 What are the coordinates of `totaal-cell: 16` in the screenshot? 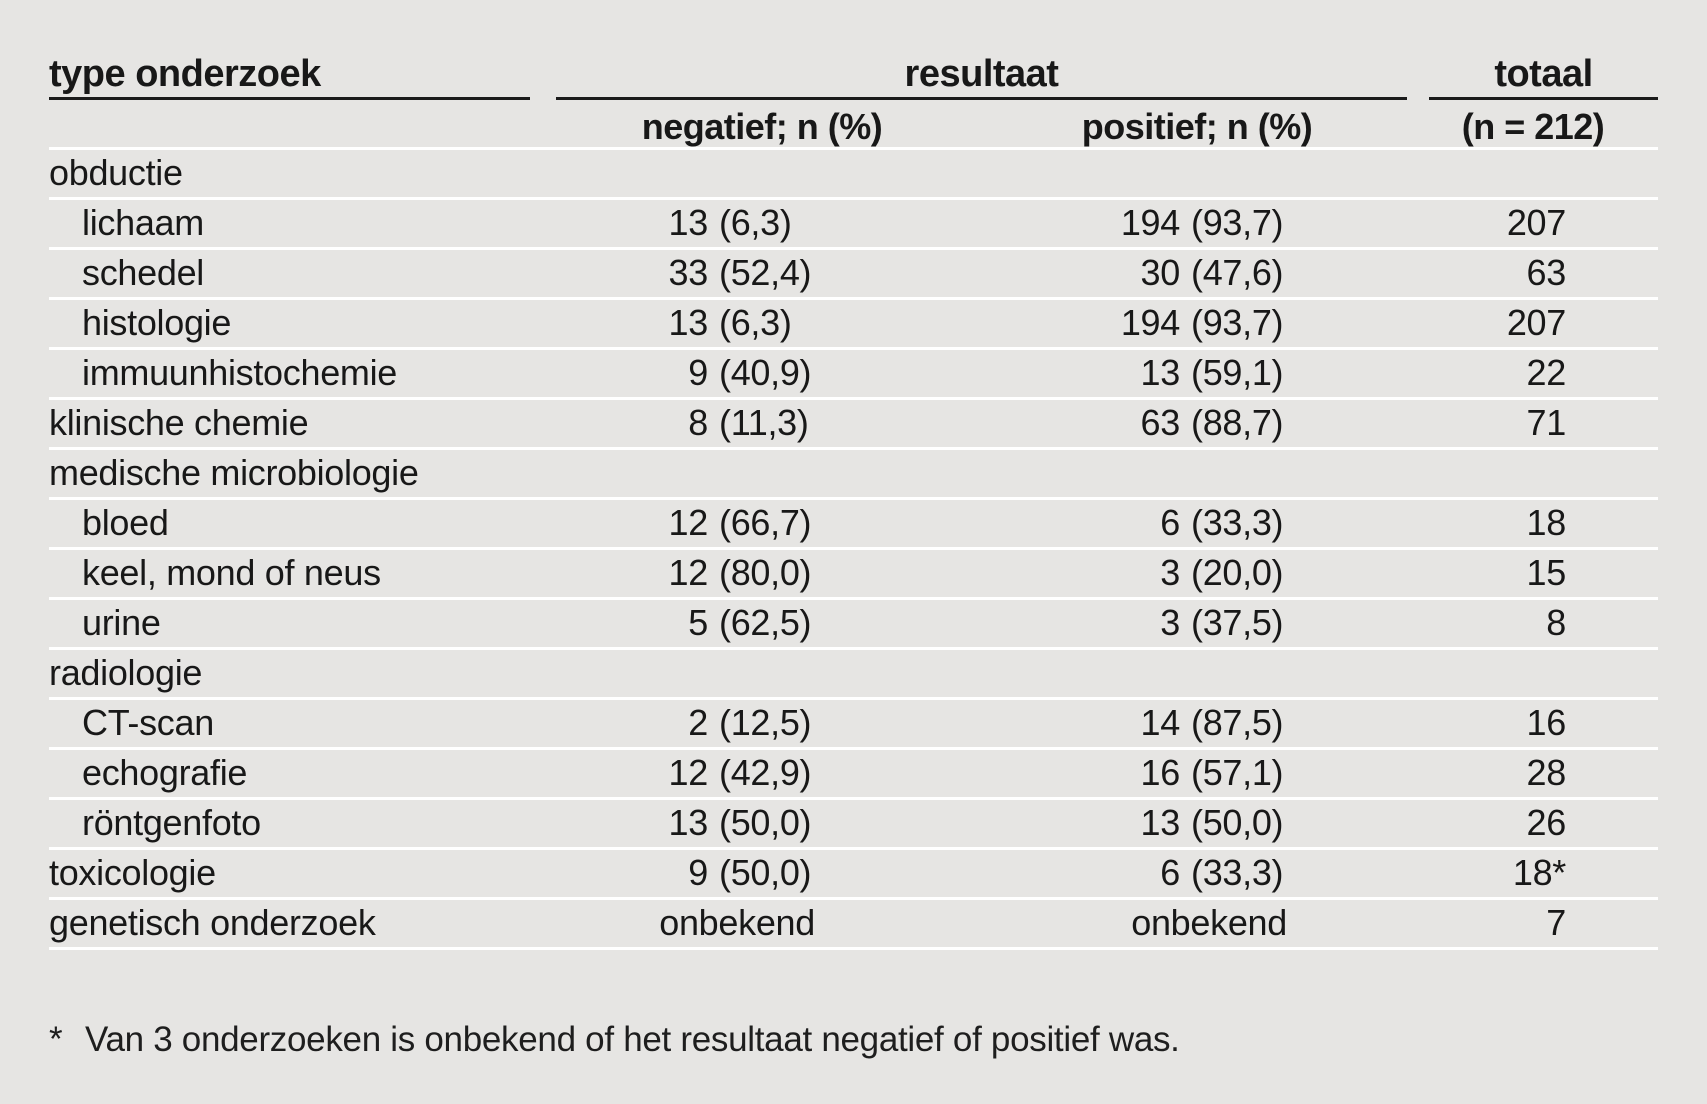 It's located at (1546, 722).